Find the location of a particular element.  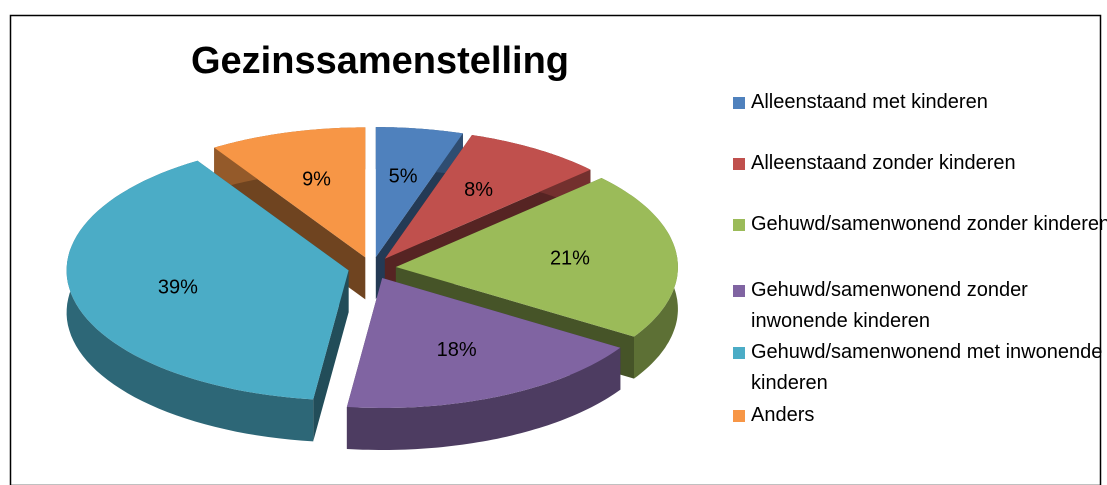

legend-label: Alleenstaand met kinderen is located at coordinates (869, 102).